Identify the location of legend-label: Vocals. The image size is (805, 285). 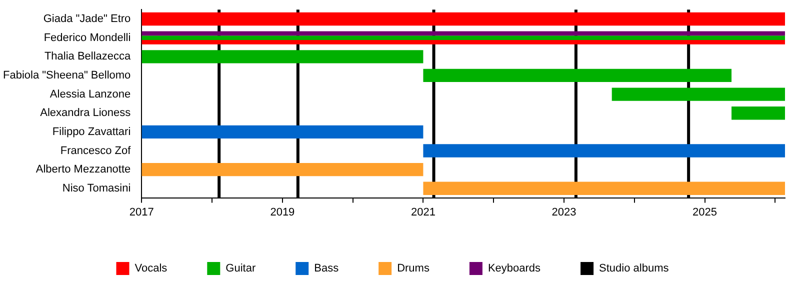
(151, 268).